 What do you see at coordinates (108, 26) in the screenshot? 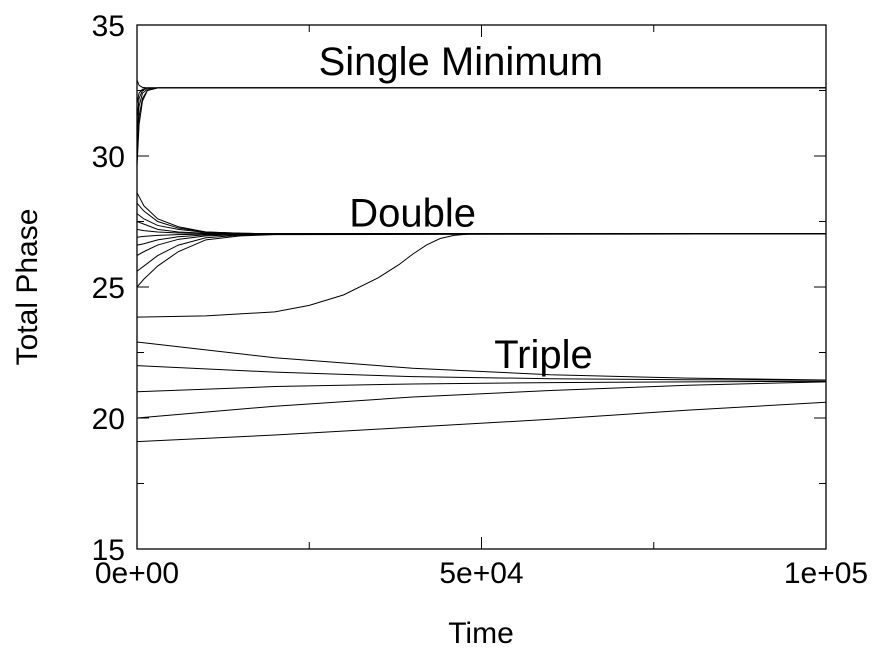
I see `y-tick-label: 35` at bounding box center [108, 26].